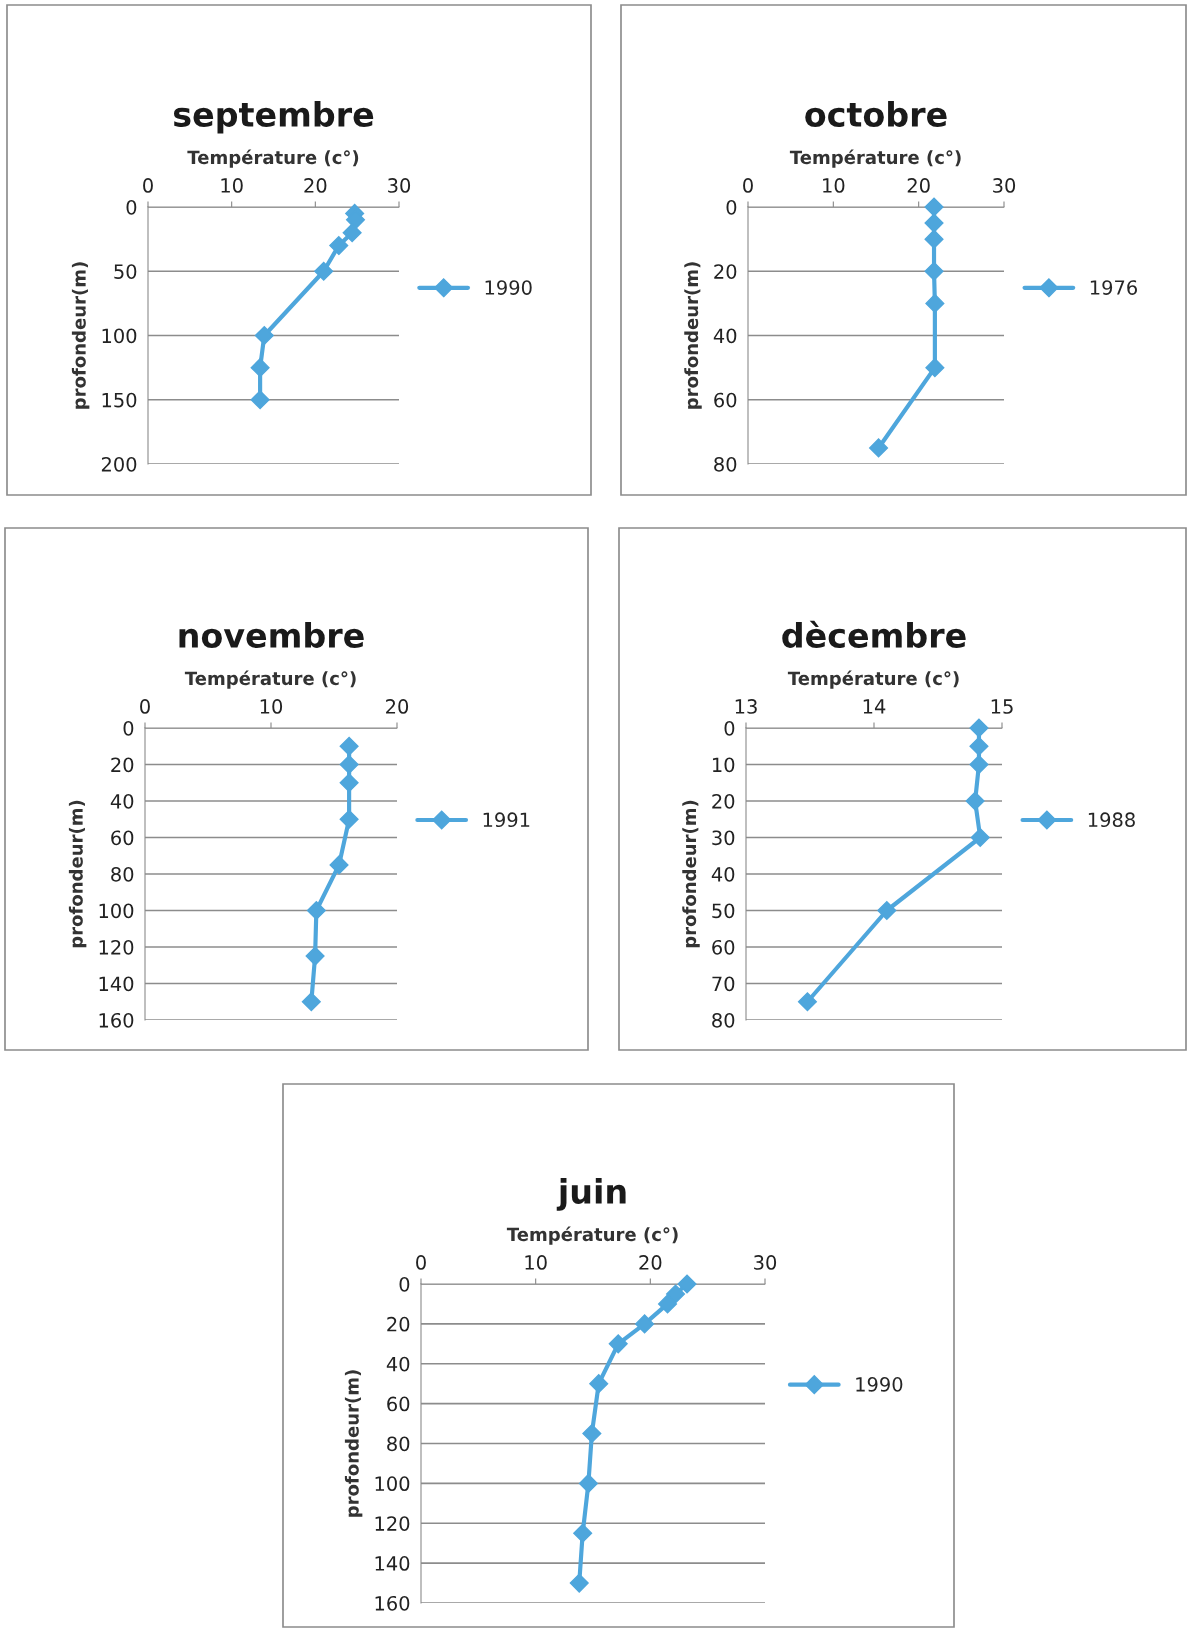 The width and height of the screenshot is (1189, 1629). Describe the element at coordinates (1111, 820) in the screenshot. I see `legend-label: 1988` at that location.